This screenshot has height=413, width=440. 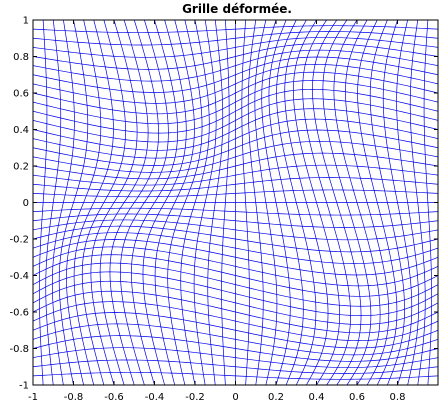 I want to click on chart-title: Grille déformée., so click(x=237, y=9).